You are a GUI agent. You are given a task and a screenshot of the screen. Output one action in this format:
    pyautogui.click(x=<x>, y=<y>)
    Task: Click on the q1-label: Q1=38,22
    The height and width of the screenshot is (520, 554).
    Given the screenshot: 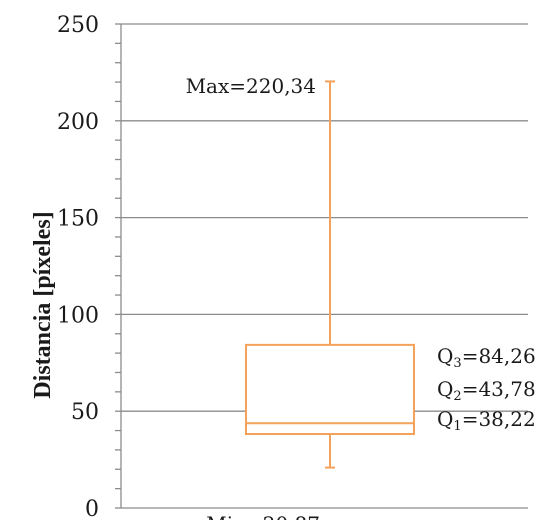 What is the action you would take?
    pyautogui.click(x=486, y=420)
    